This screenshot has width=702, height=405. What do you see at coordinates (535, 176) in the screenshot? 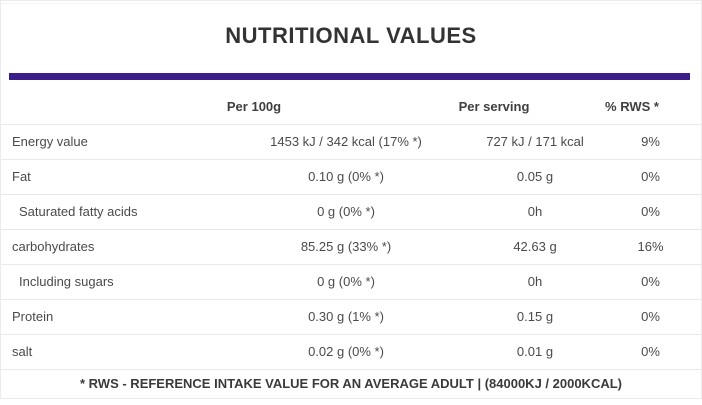
I see `value-per-serving: 0.05 g` at bounding box center [535, 176].